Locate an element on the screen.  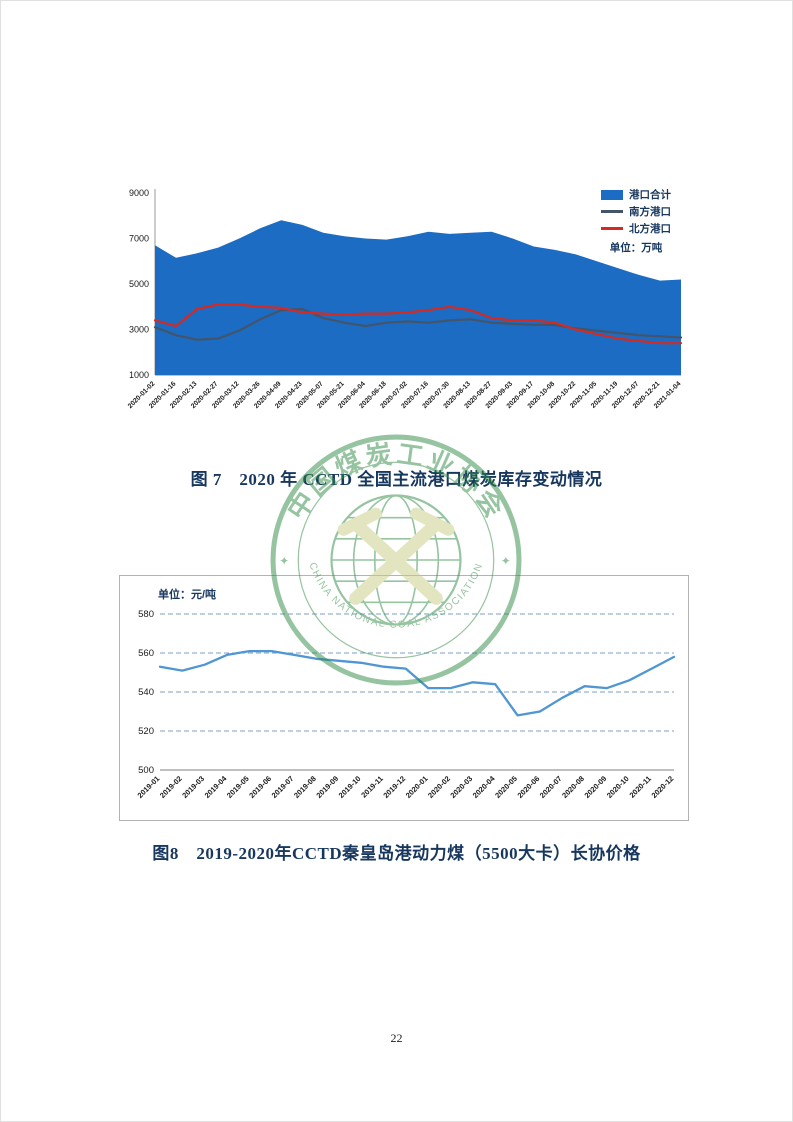
svg-text: 2020-11 is located at coordinates (641, 787).